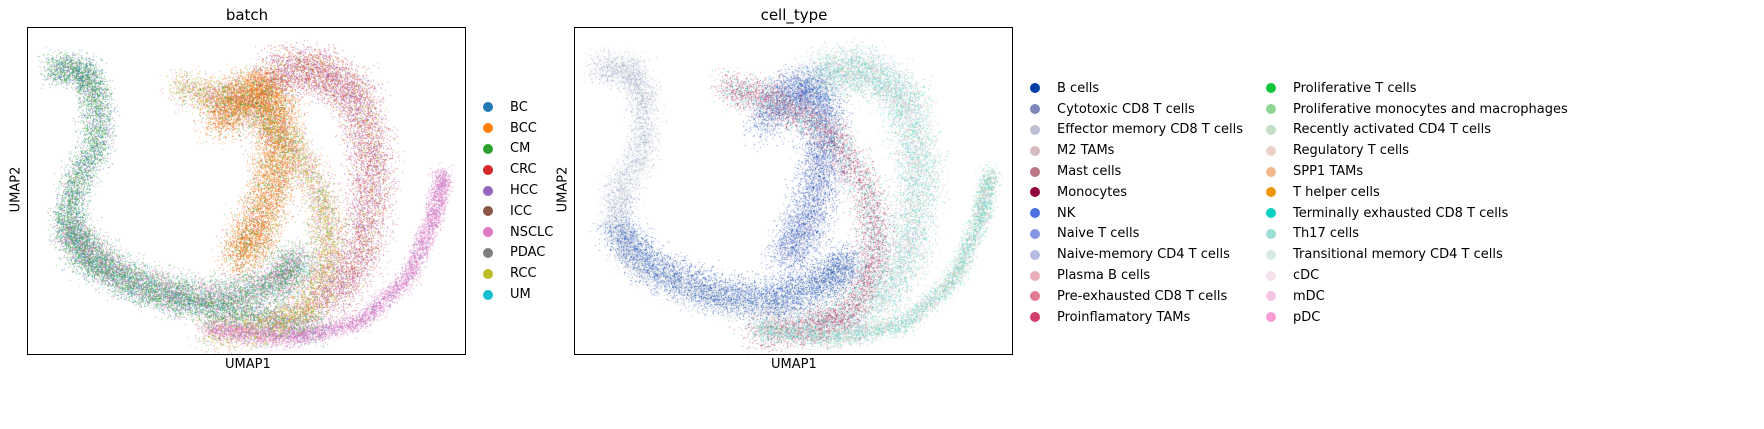  I want to click on legend-label: Effector memory CD8 T cells, so click(1150, 130).